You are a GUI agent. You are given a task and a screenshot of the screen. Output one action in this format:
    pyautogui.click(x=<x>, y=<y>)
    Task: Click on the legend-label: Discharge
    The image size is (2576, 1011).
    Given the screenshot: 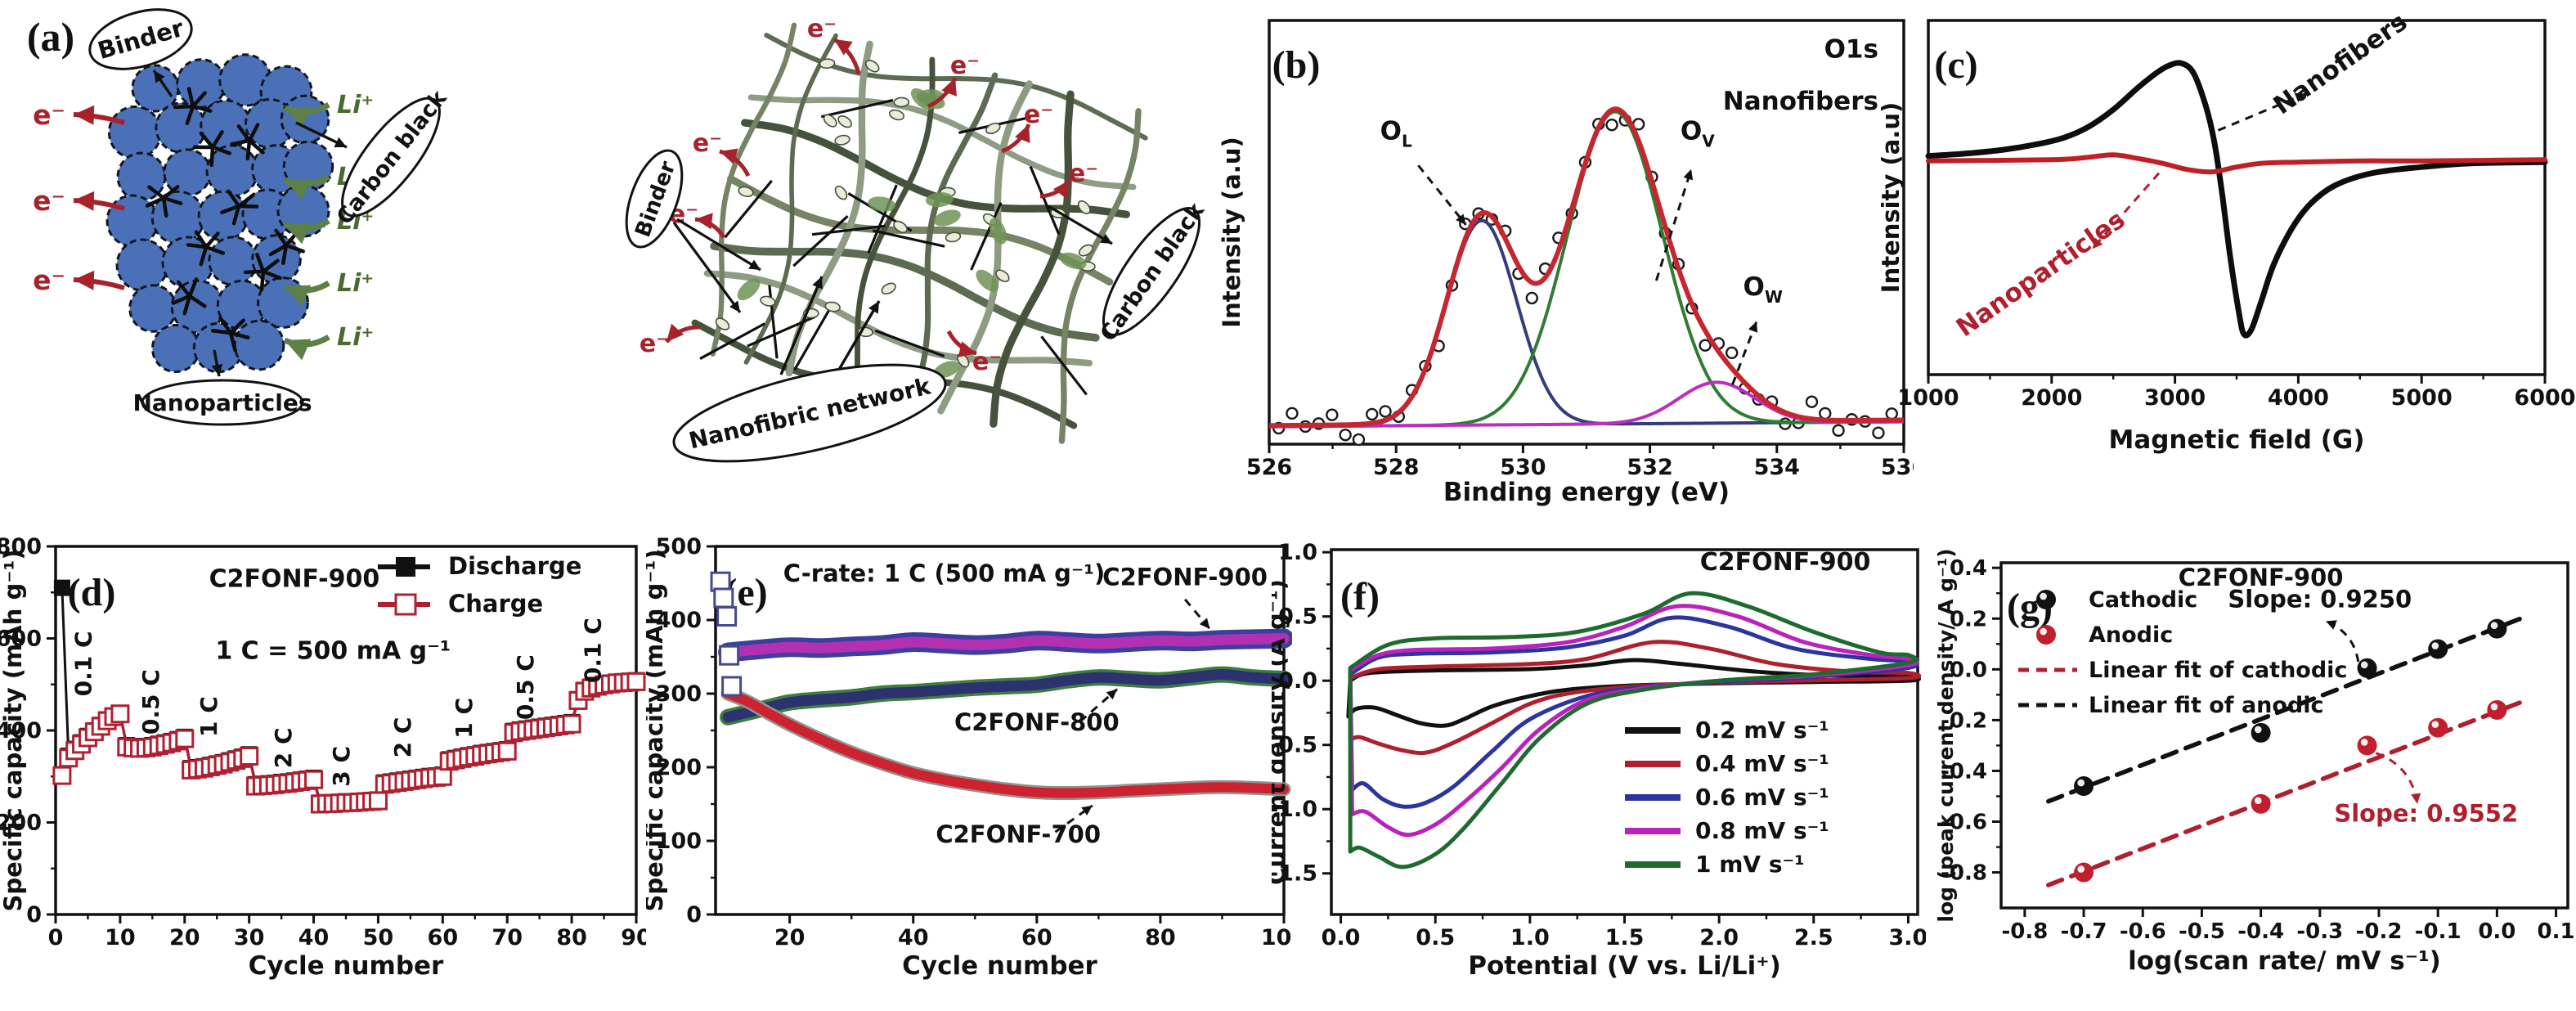 What is the action you would take?
    pyautogui.click(x=514, y=566)
    